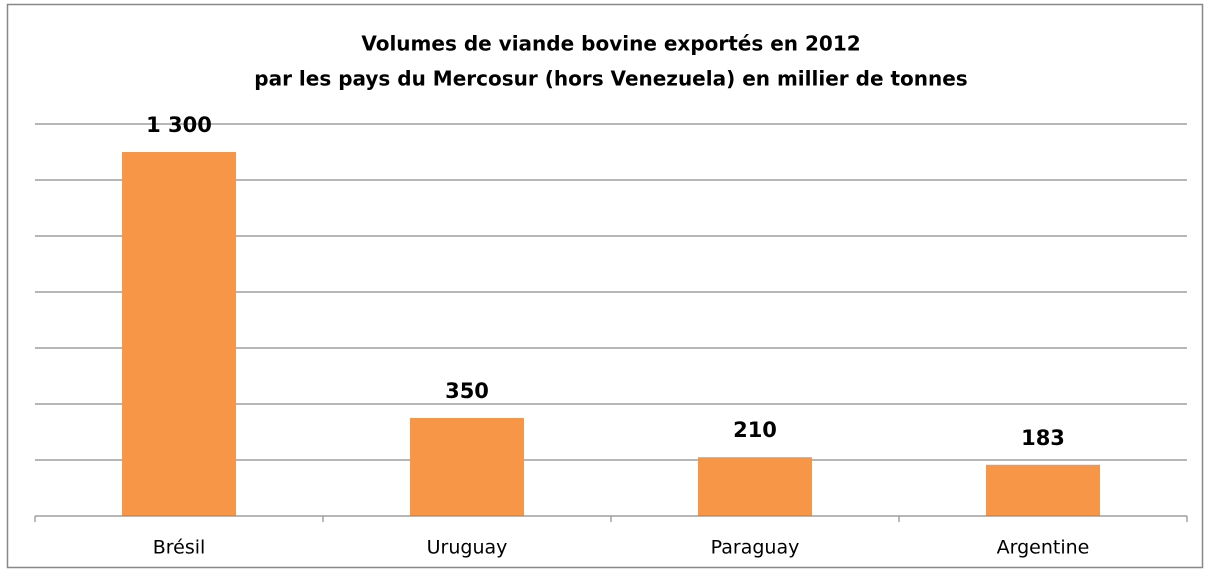 This screenshot has height=572, width=1210. I want to click on x-tick-label: Paraguay, so click(755, 548).